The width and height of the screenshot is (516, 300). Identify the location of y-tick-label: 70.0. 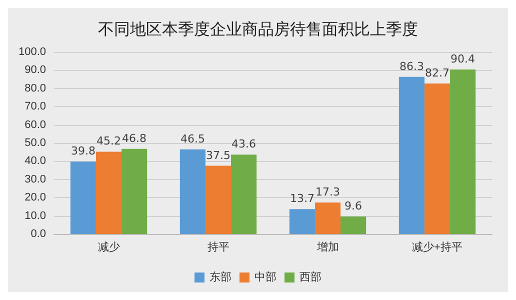
(35, 106).